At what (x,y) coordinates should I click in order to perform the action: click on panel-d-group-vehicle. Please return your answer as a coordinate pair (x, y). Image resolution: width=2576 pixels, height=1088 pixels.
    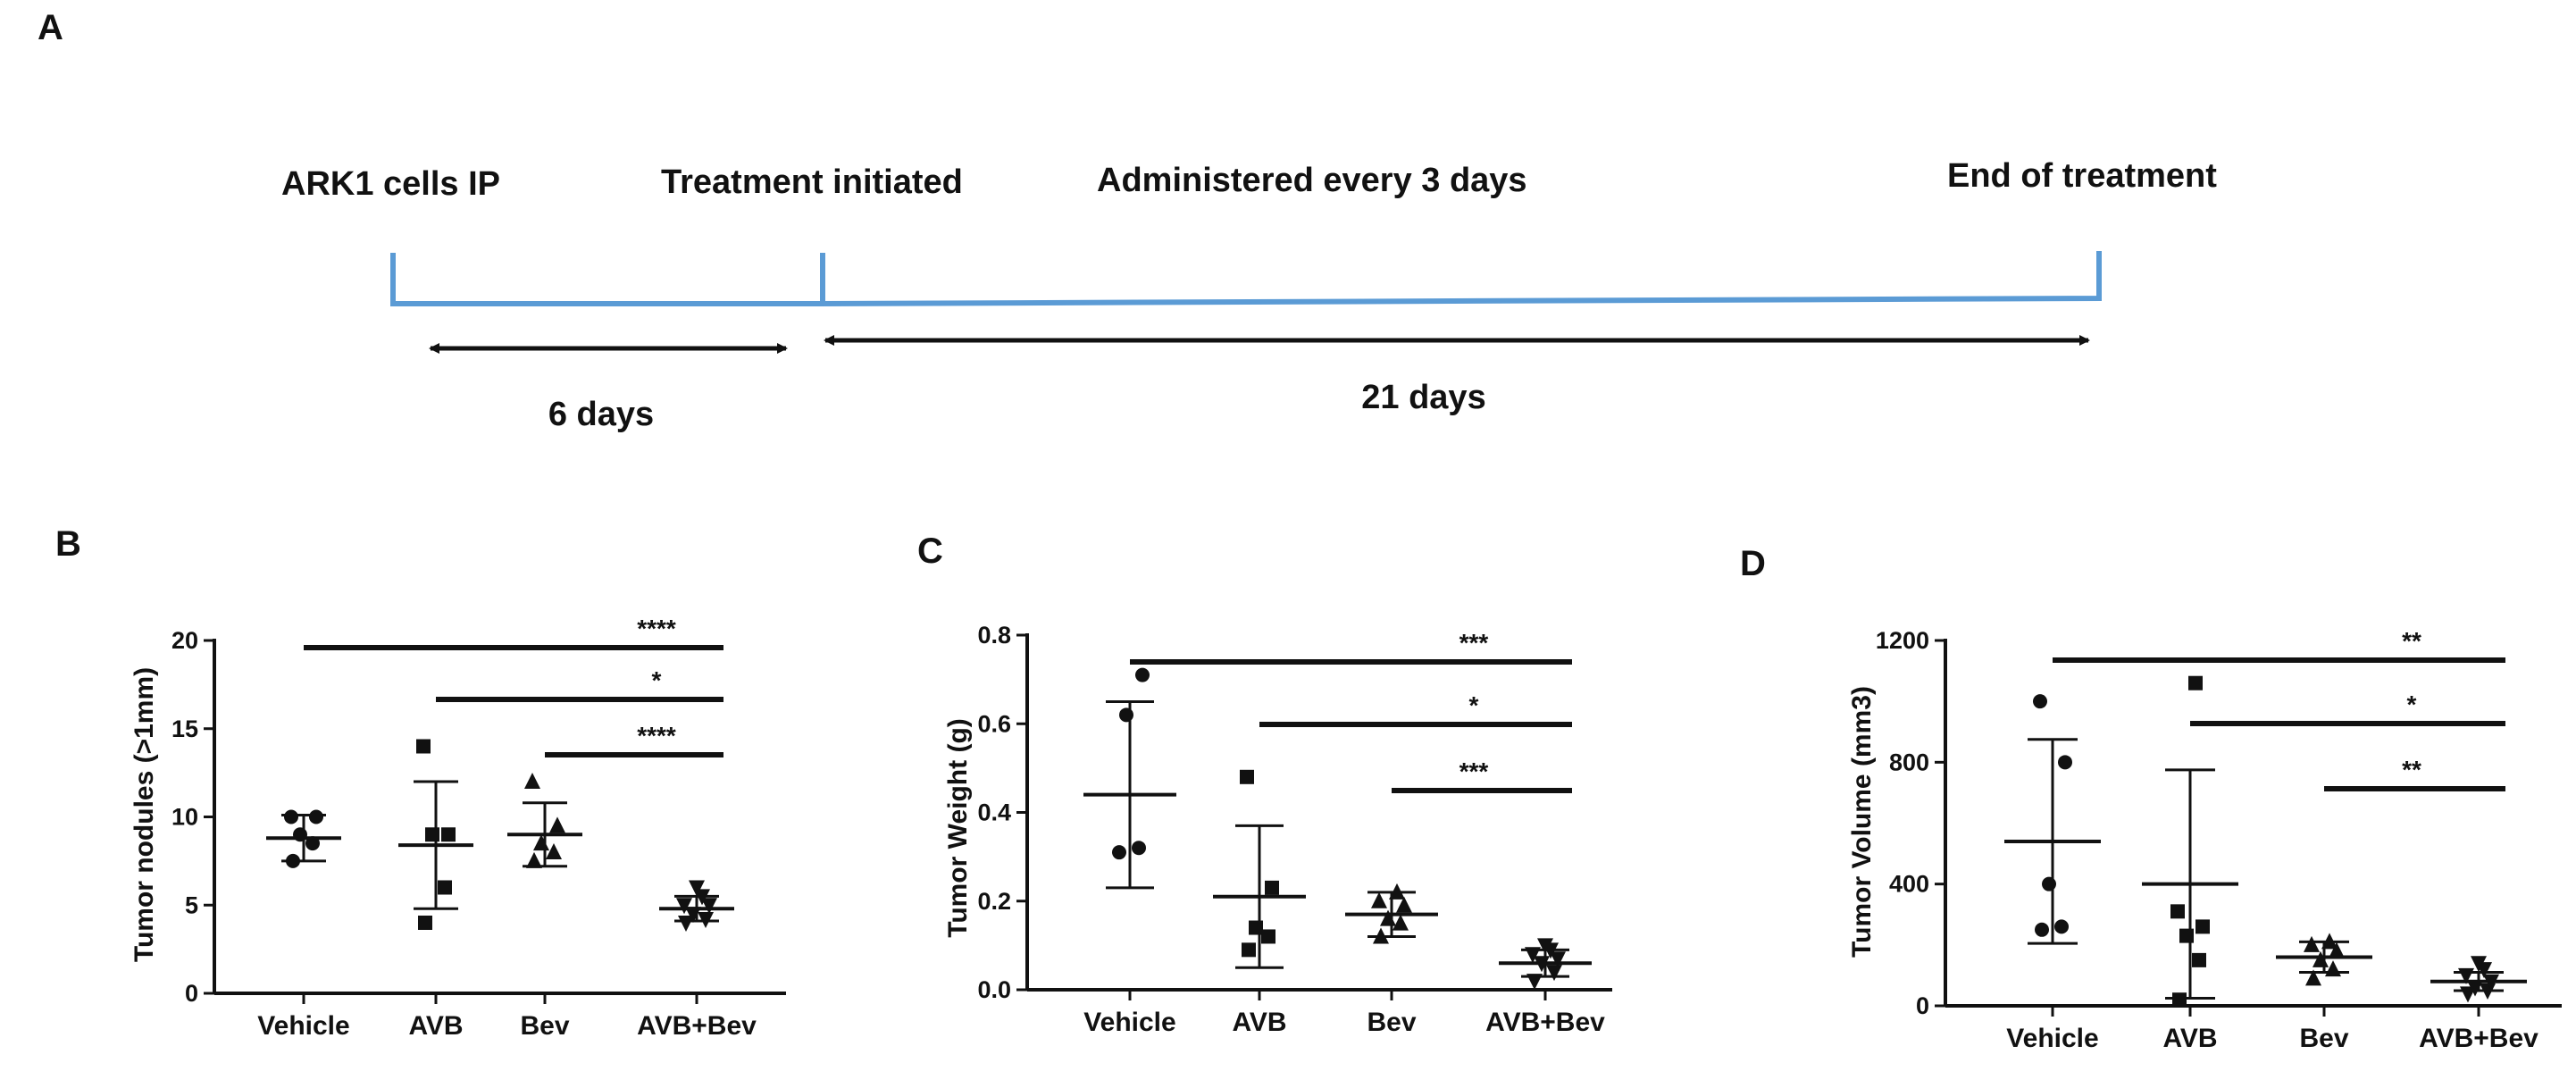
    Looking at the image, I should click on (2053, 819).